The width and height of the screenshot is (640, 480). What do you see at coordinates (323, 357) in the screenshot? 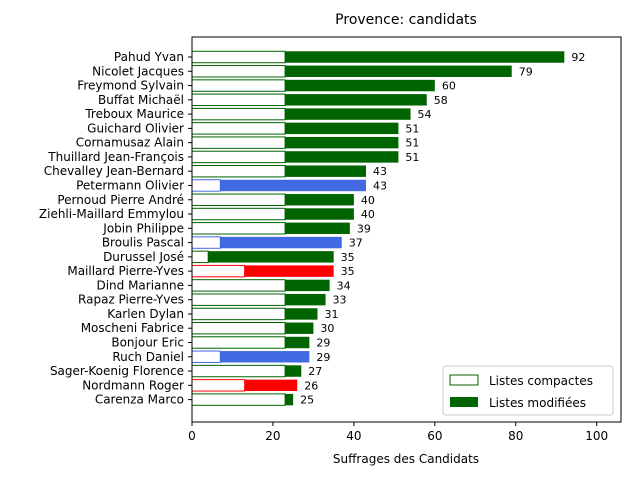
I see `bar-total-label: 29` at bounding box center [323, 357].